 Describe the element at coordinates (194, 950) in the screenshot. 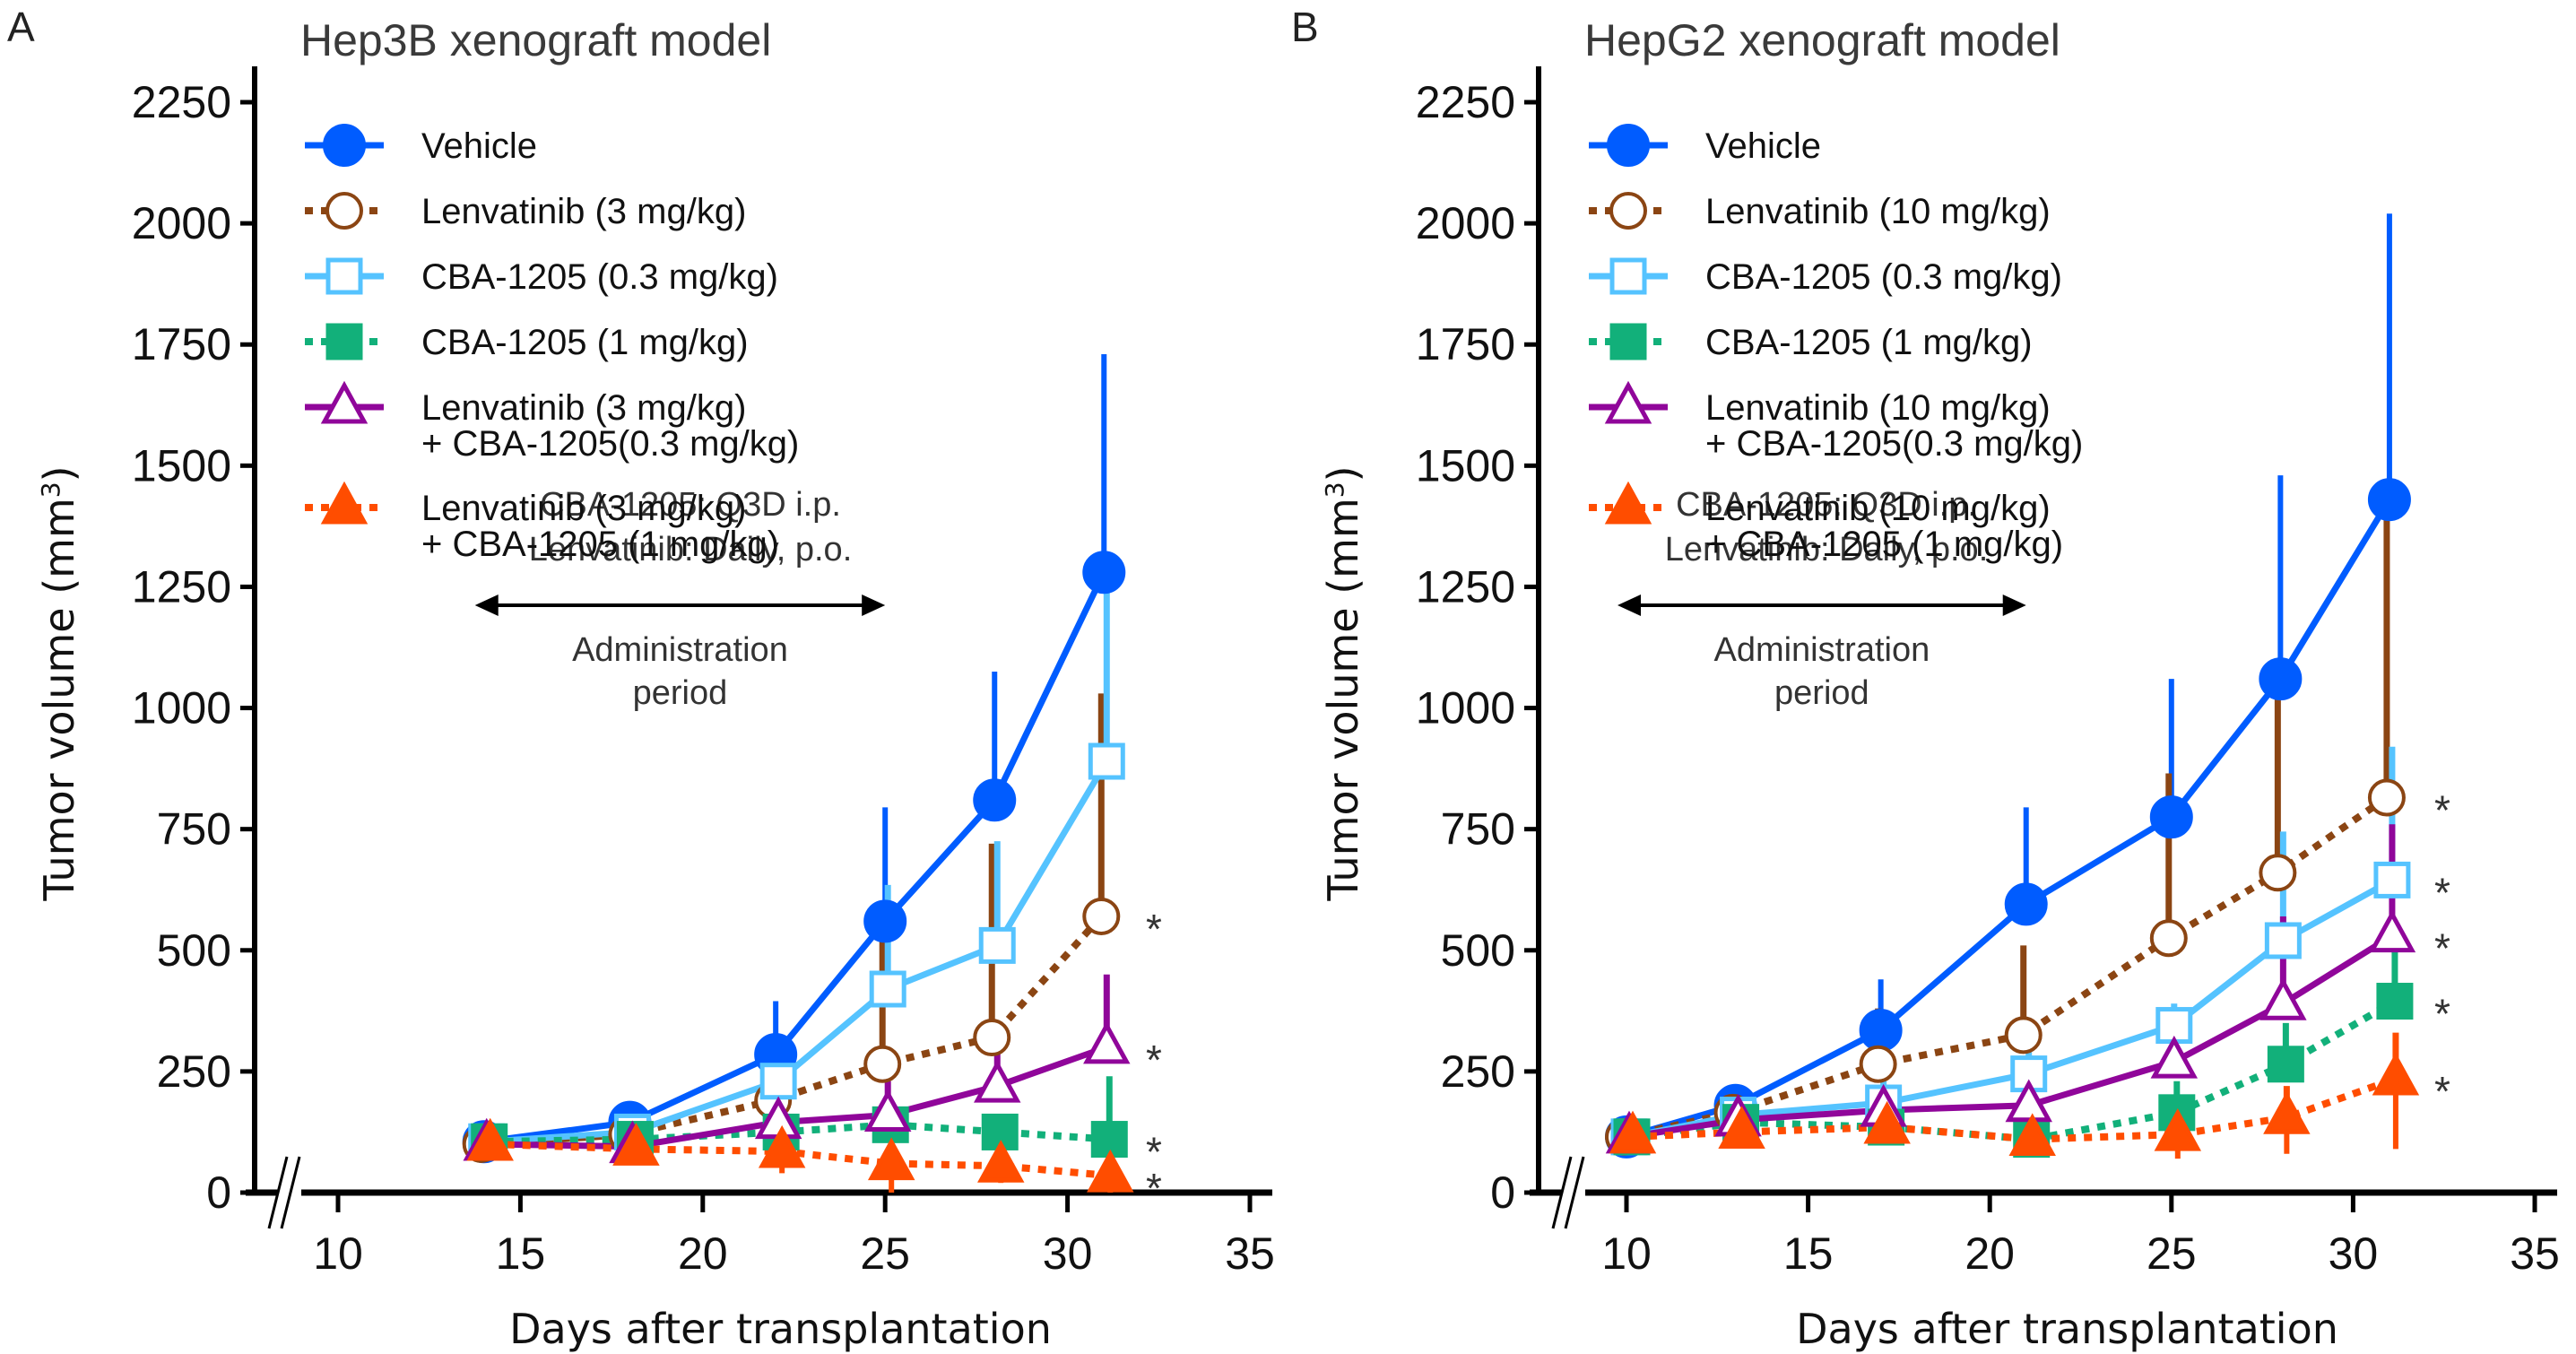

I see `y-tick-label: 500` at that location.